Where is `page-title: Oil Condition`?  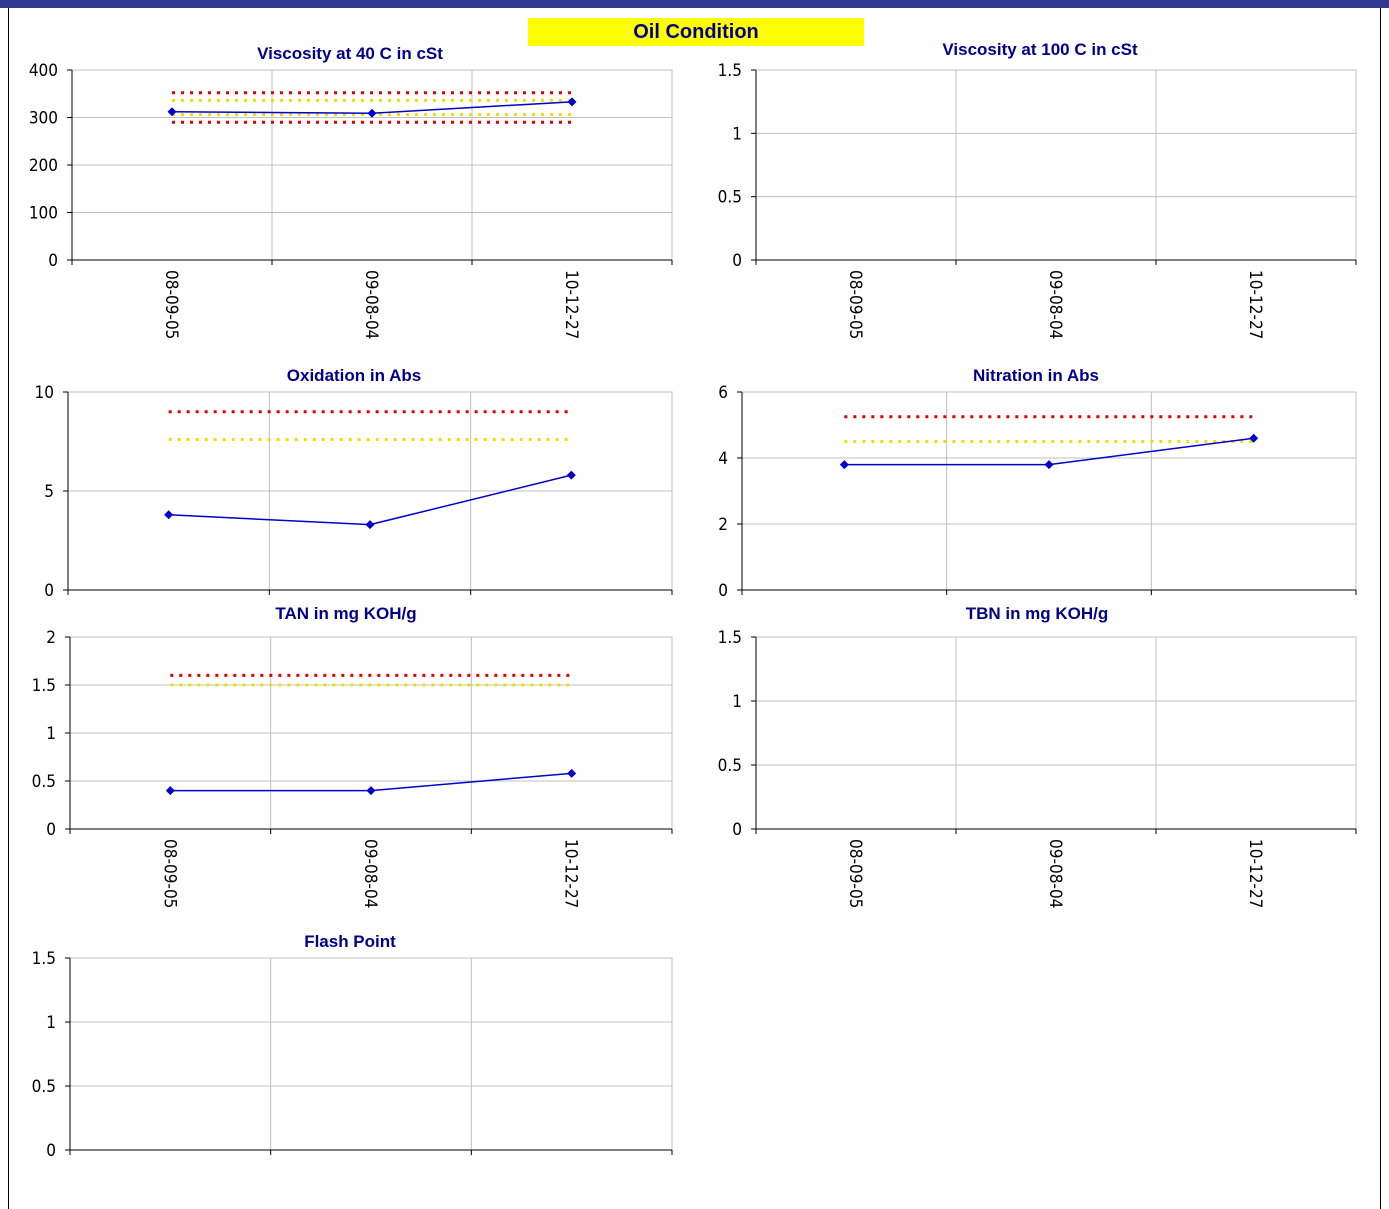 page-title: Oil Condition is located at coordinates (696, 32).